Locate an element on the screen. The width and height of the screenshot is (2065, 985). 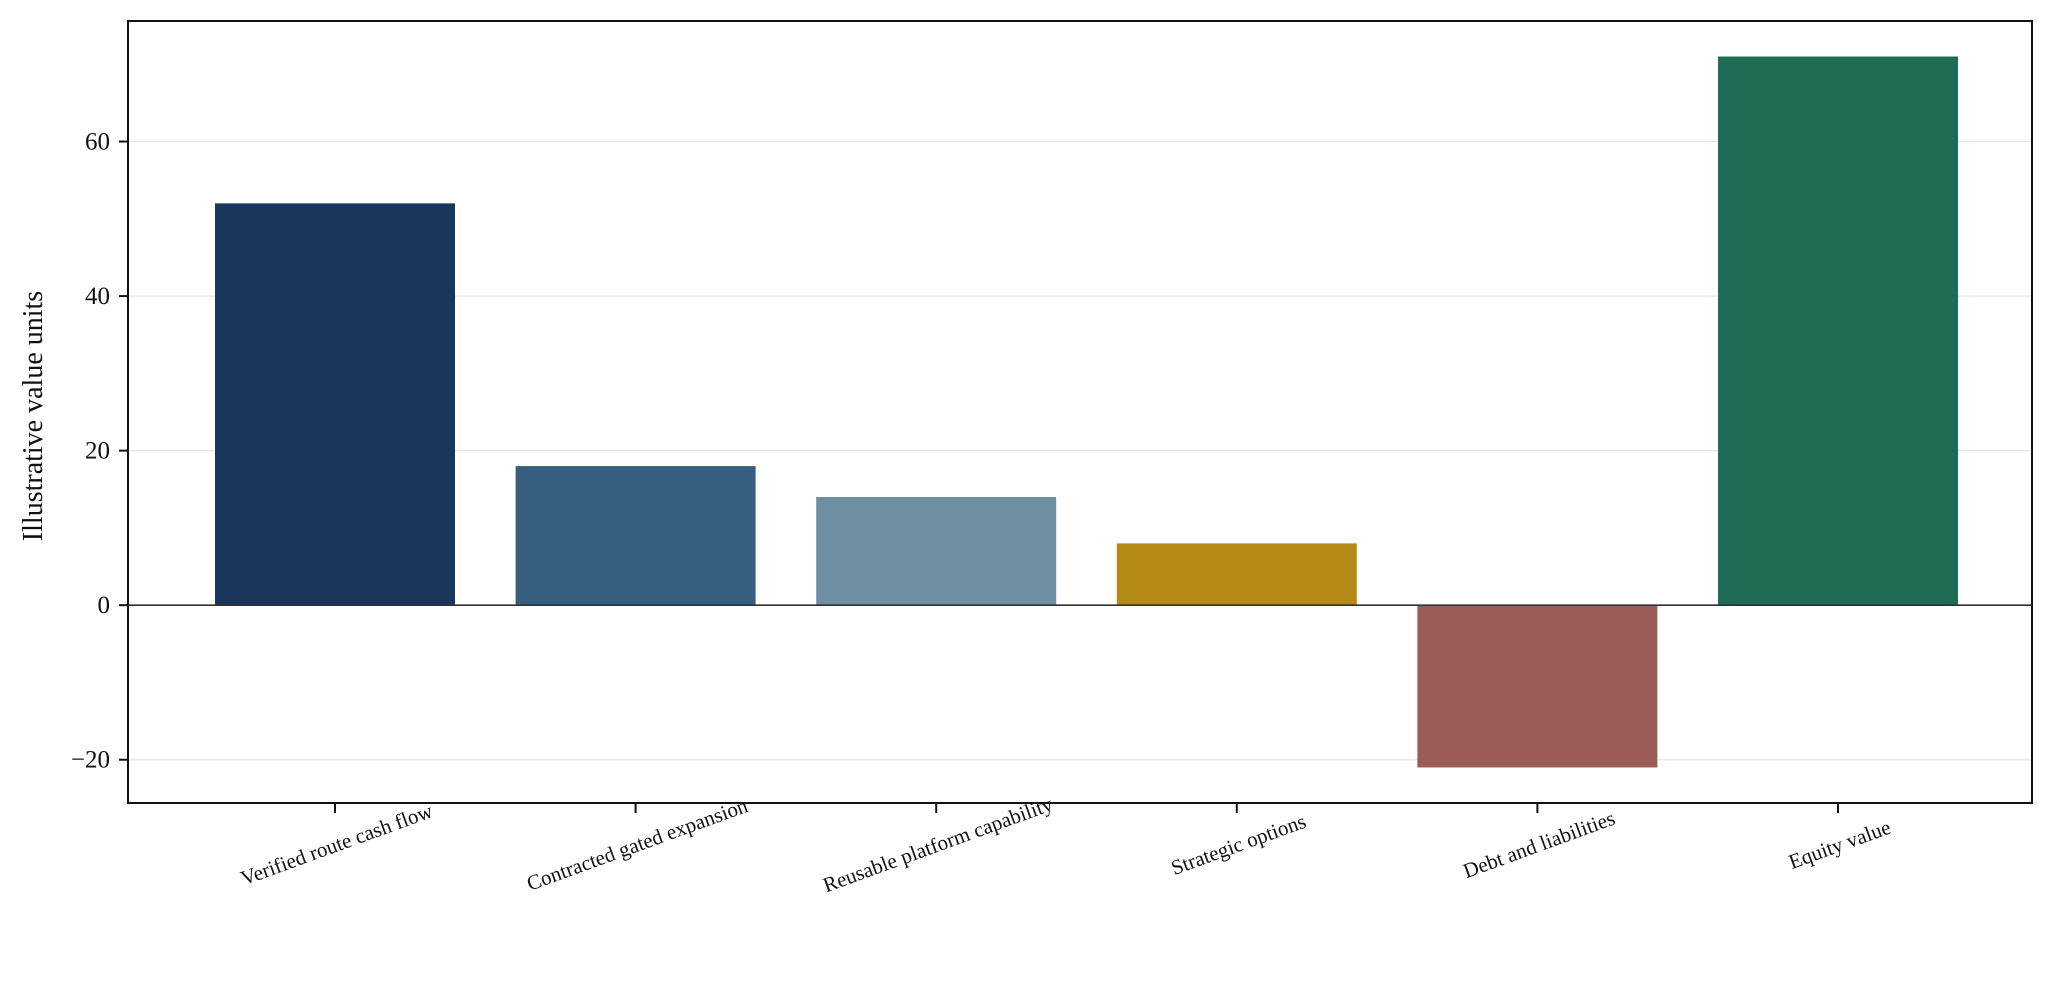
y-axis-ticks: −20 0 20 40 60 is located at coordinates (99, 451).